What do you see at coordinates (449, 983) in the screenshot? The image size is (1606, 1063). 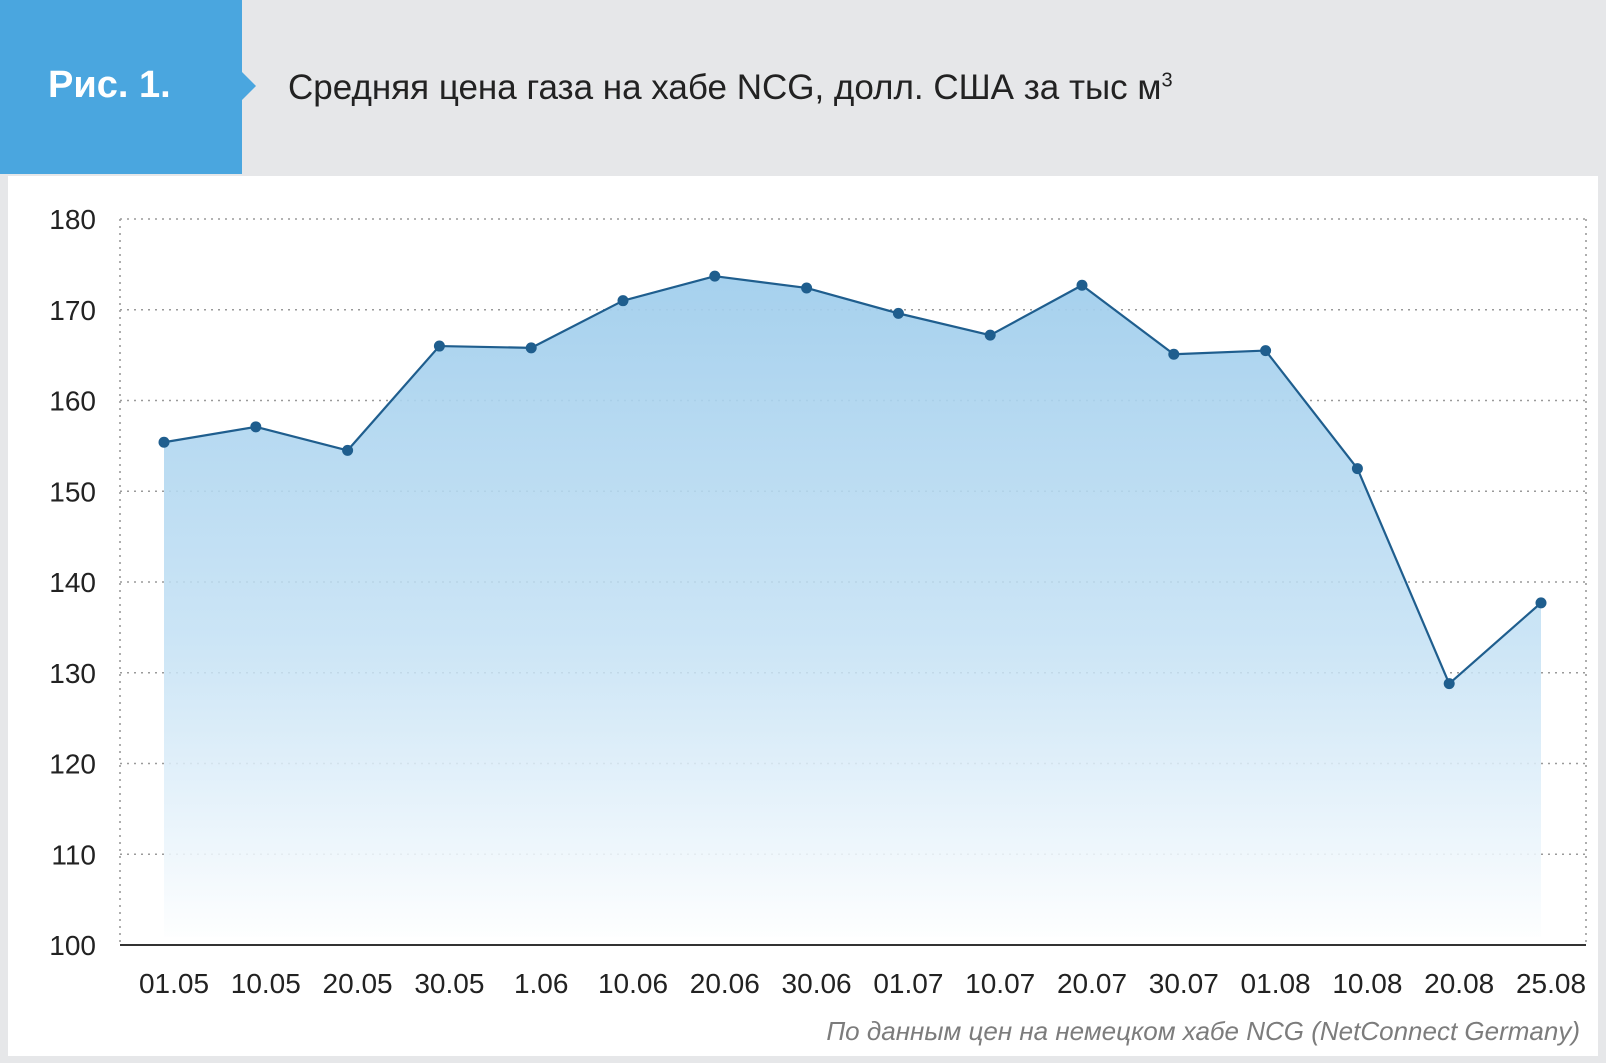 I see `x-tick-label-30.05: 30.05` at bounding box center [449, 983].